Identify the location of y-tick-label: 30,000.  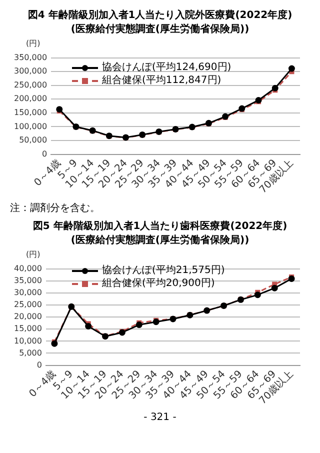
(28, 293).